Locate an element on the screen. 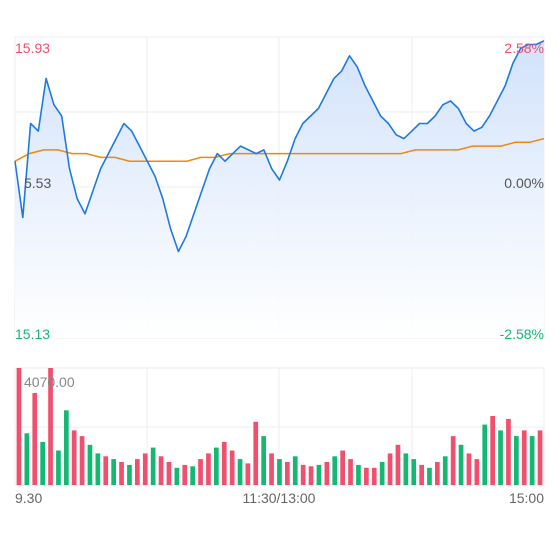  left-bottom-price-label: 15.13 is located at coordinates (32, 334).